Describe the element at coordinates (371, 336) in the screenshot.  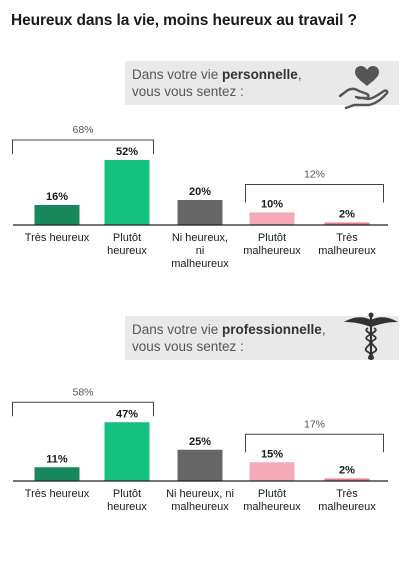
I see `caduceus-icon` at that location.